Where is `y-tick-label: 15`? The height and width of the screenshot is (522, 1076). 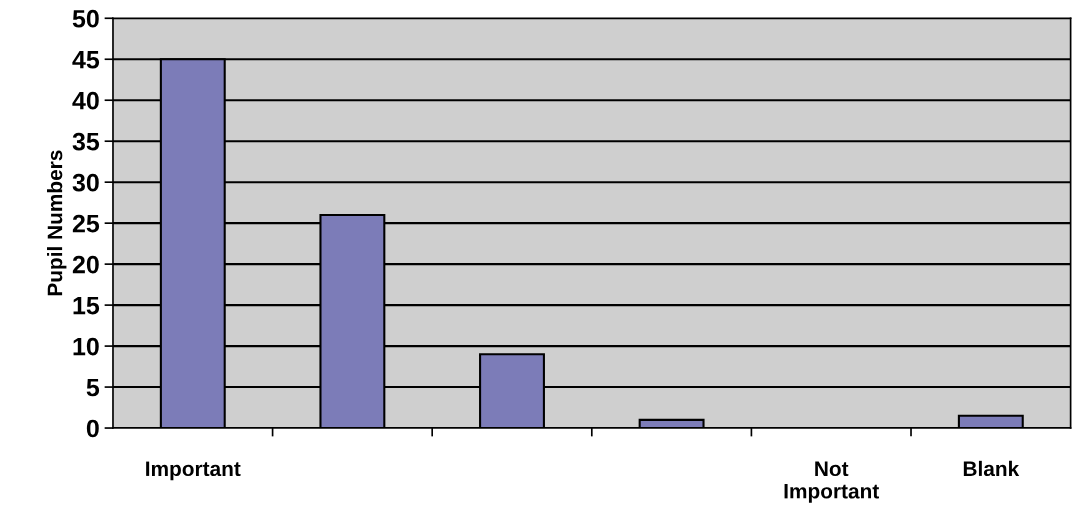 y-tick-label: 15 is located at coordinates (86, 305).